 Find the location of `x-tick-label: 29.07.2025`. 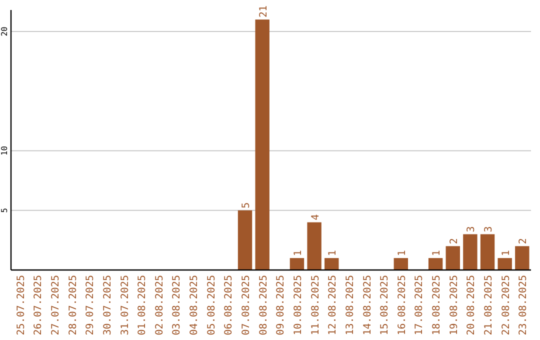

x-tick-label: 29.07.2025 is located at coordinates (90, 305).